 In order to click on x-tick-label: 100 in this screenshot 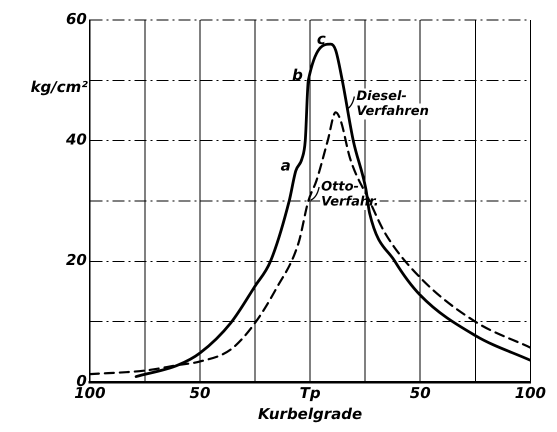, I will do `click(530, 393)`.